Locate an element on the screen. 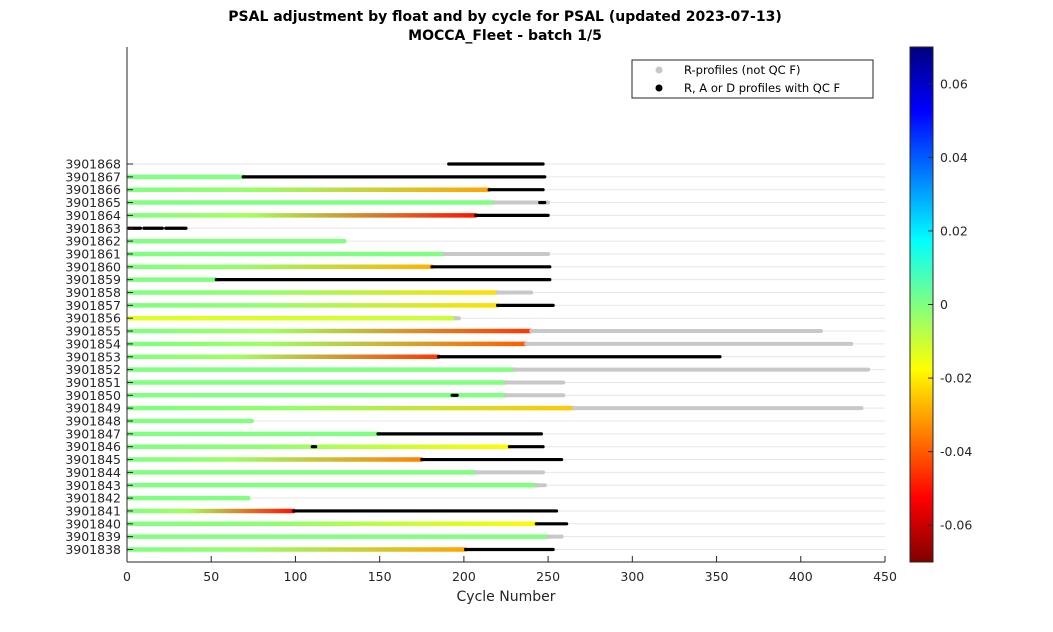 This screenshot has height=632, width=1053. chart-subtitle: MOCCA_Fleet - batch 1/5 is located at coordinates (505, 36).